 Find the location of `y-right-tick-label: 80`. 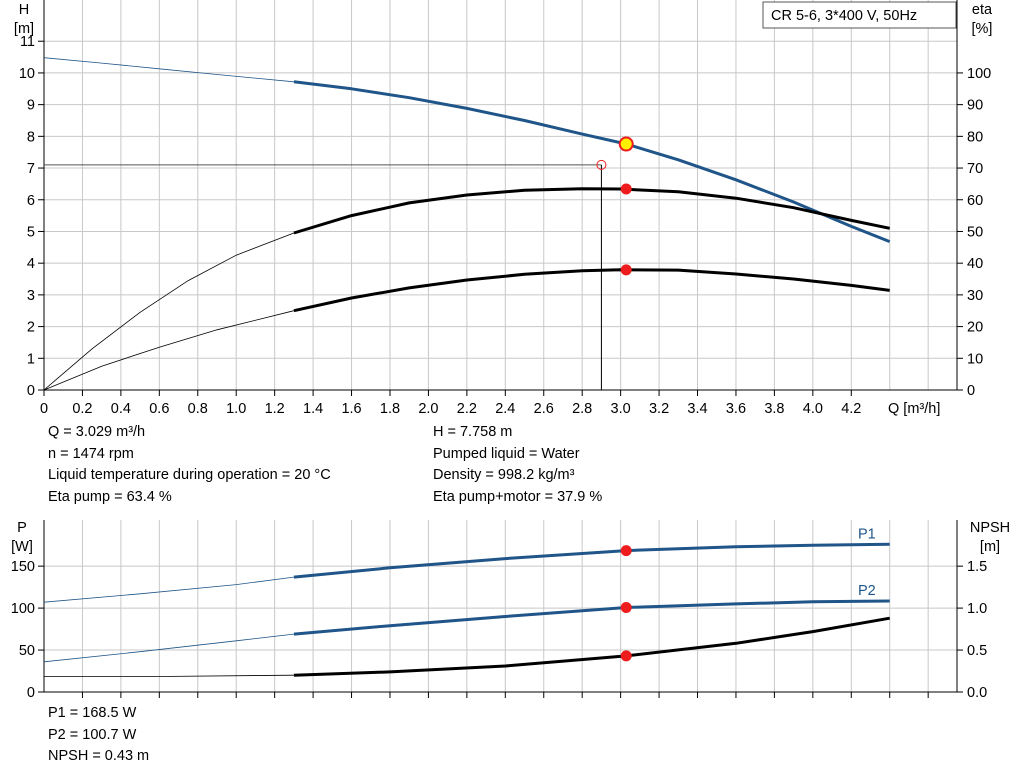

y-right-tick-label: 80 is located at coordinates (975, 137).